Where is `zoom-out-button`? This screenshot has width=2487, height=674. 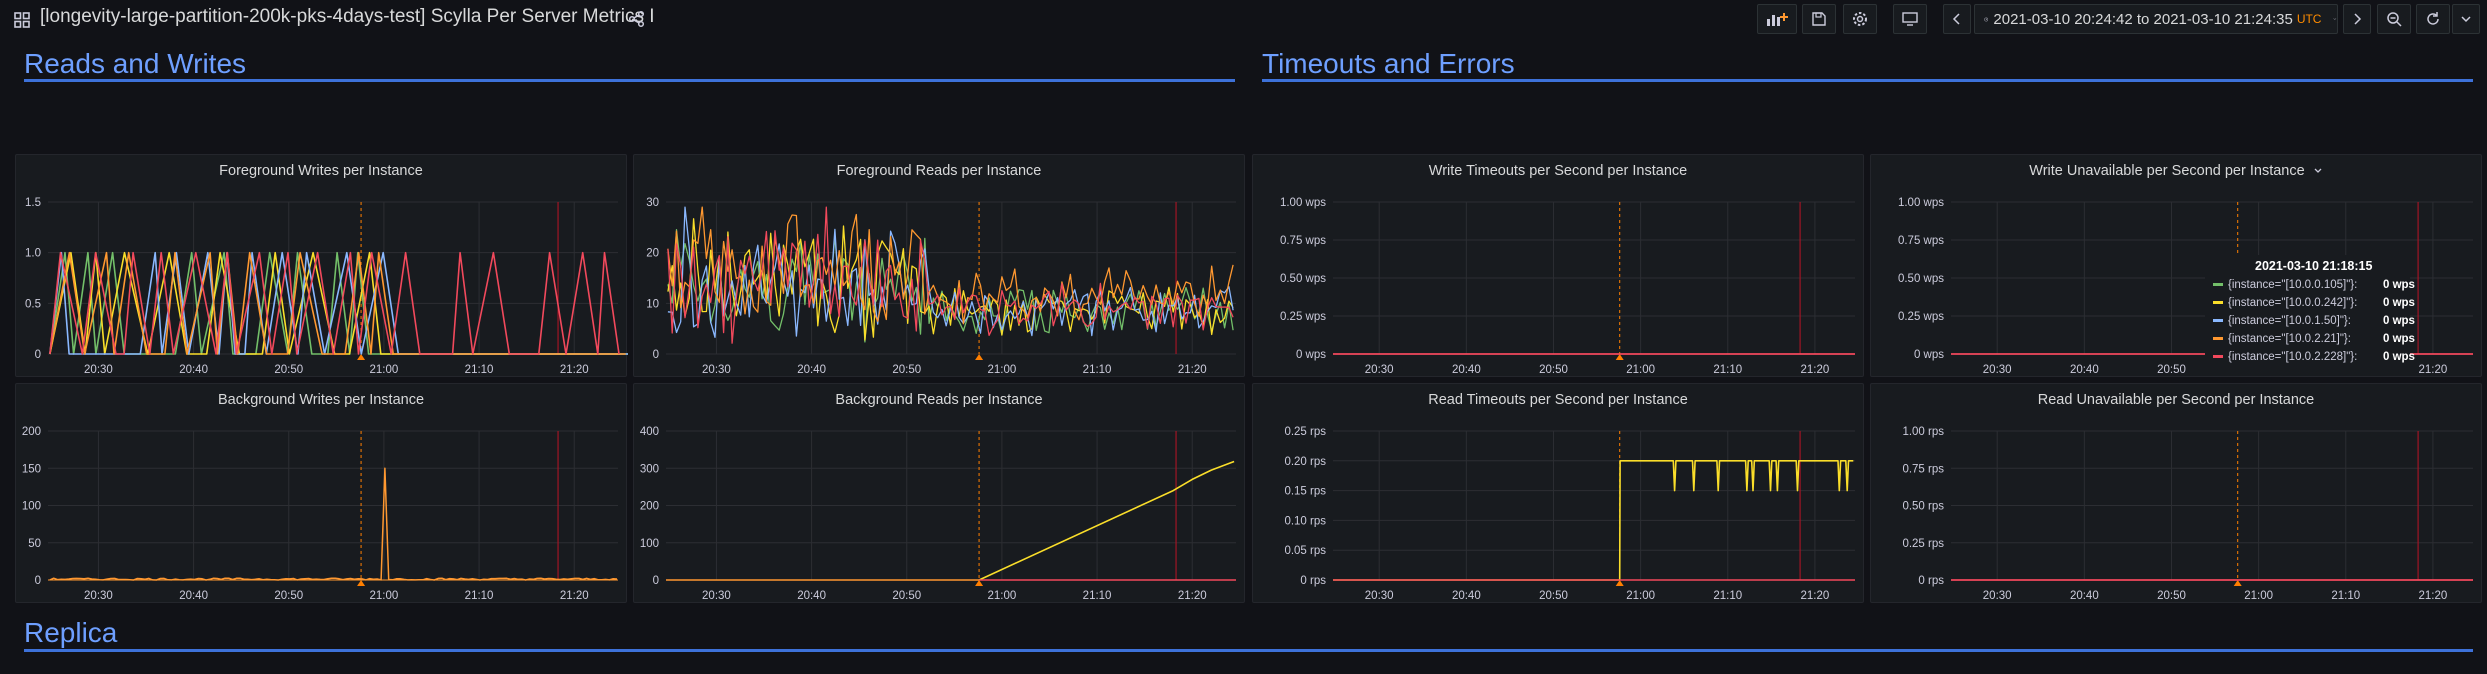 zoom-out-button is located at coordinates (2394, 19).